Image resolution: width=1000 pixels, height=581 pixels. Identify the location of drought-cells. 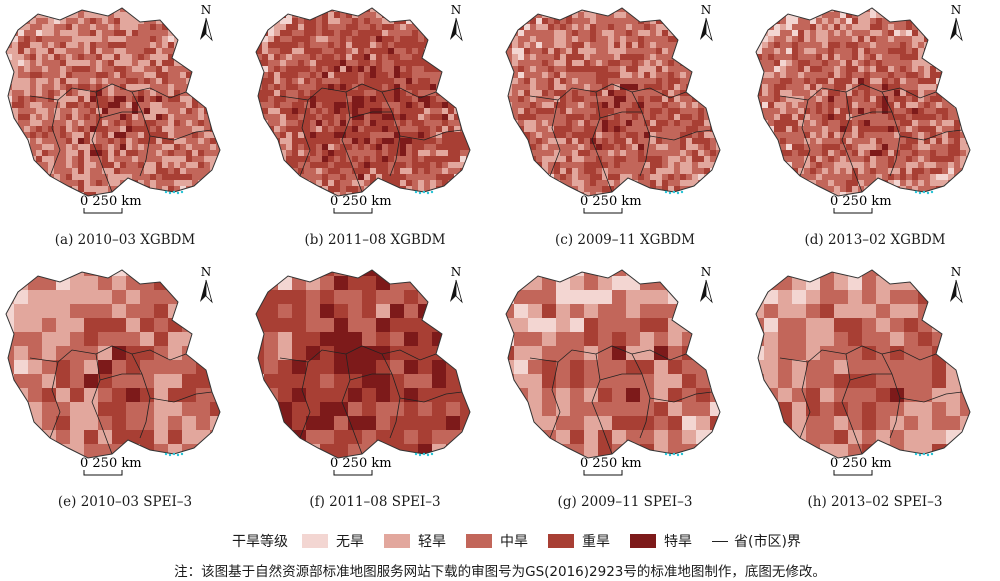
(867, 102).